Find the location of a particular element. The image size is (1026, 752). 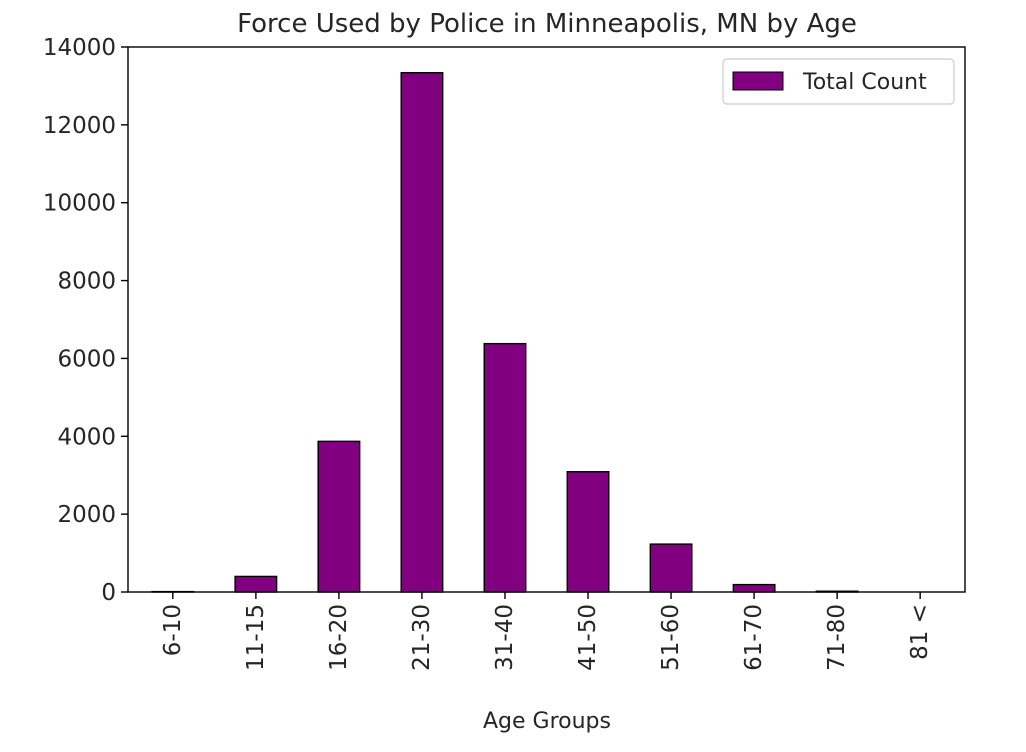

x-axis-label: Age Groups is located at coordinates (547, 721).